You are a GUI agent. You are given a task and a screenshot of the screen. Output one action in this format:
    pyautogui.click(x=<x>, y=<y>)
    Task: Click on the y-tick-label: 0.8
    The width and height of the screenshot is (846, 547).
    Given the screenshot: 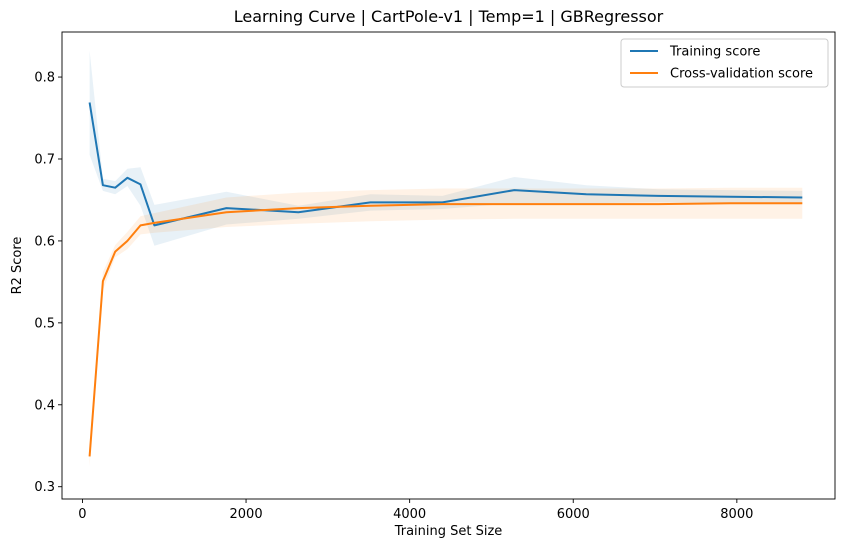 What is the action you would take?
    pyautogui.click(x=44, y=78)
    